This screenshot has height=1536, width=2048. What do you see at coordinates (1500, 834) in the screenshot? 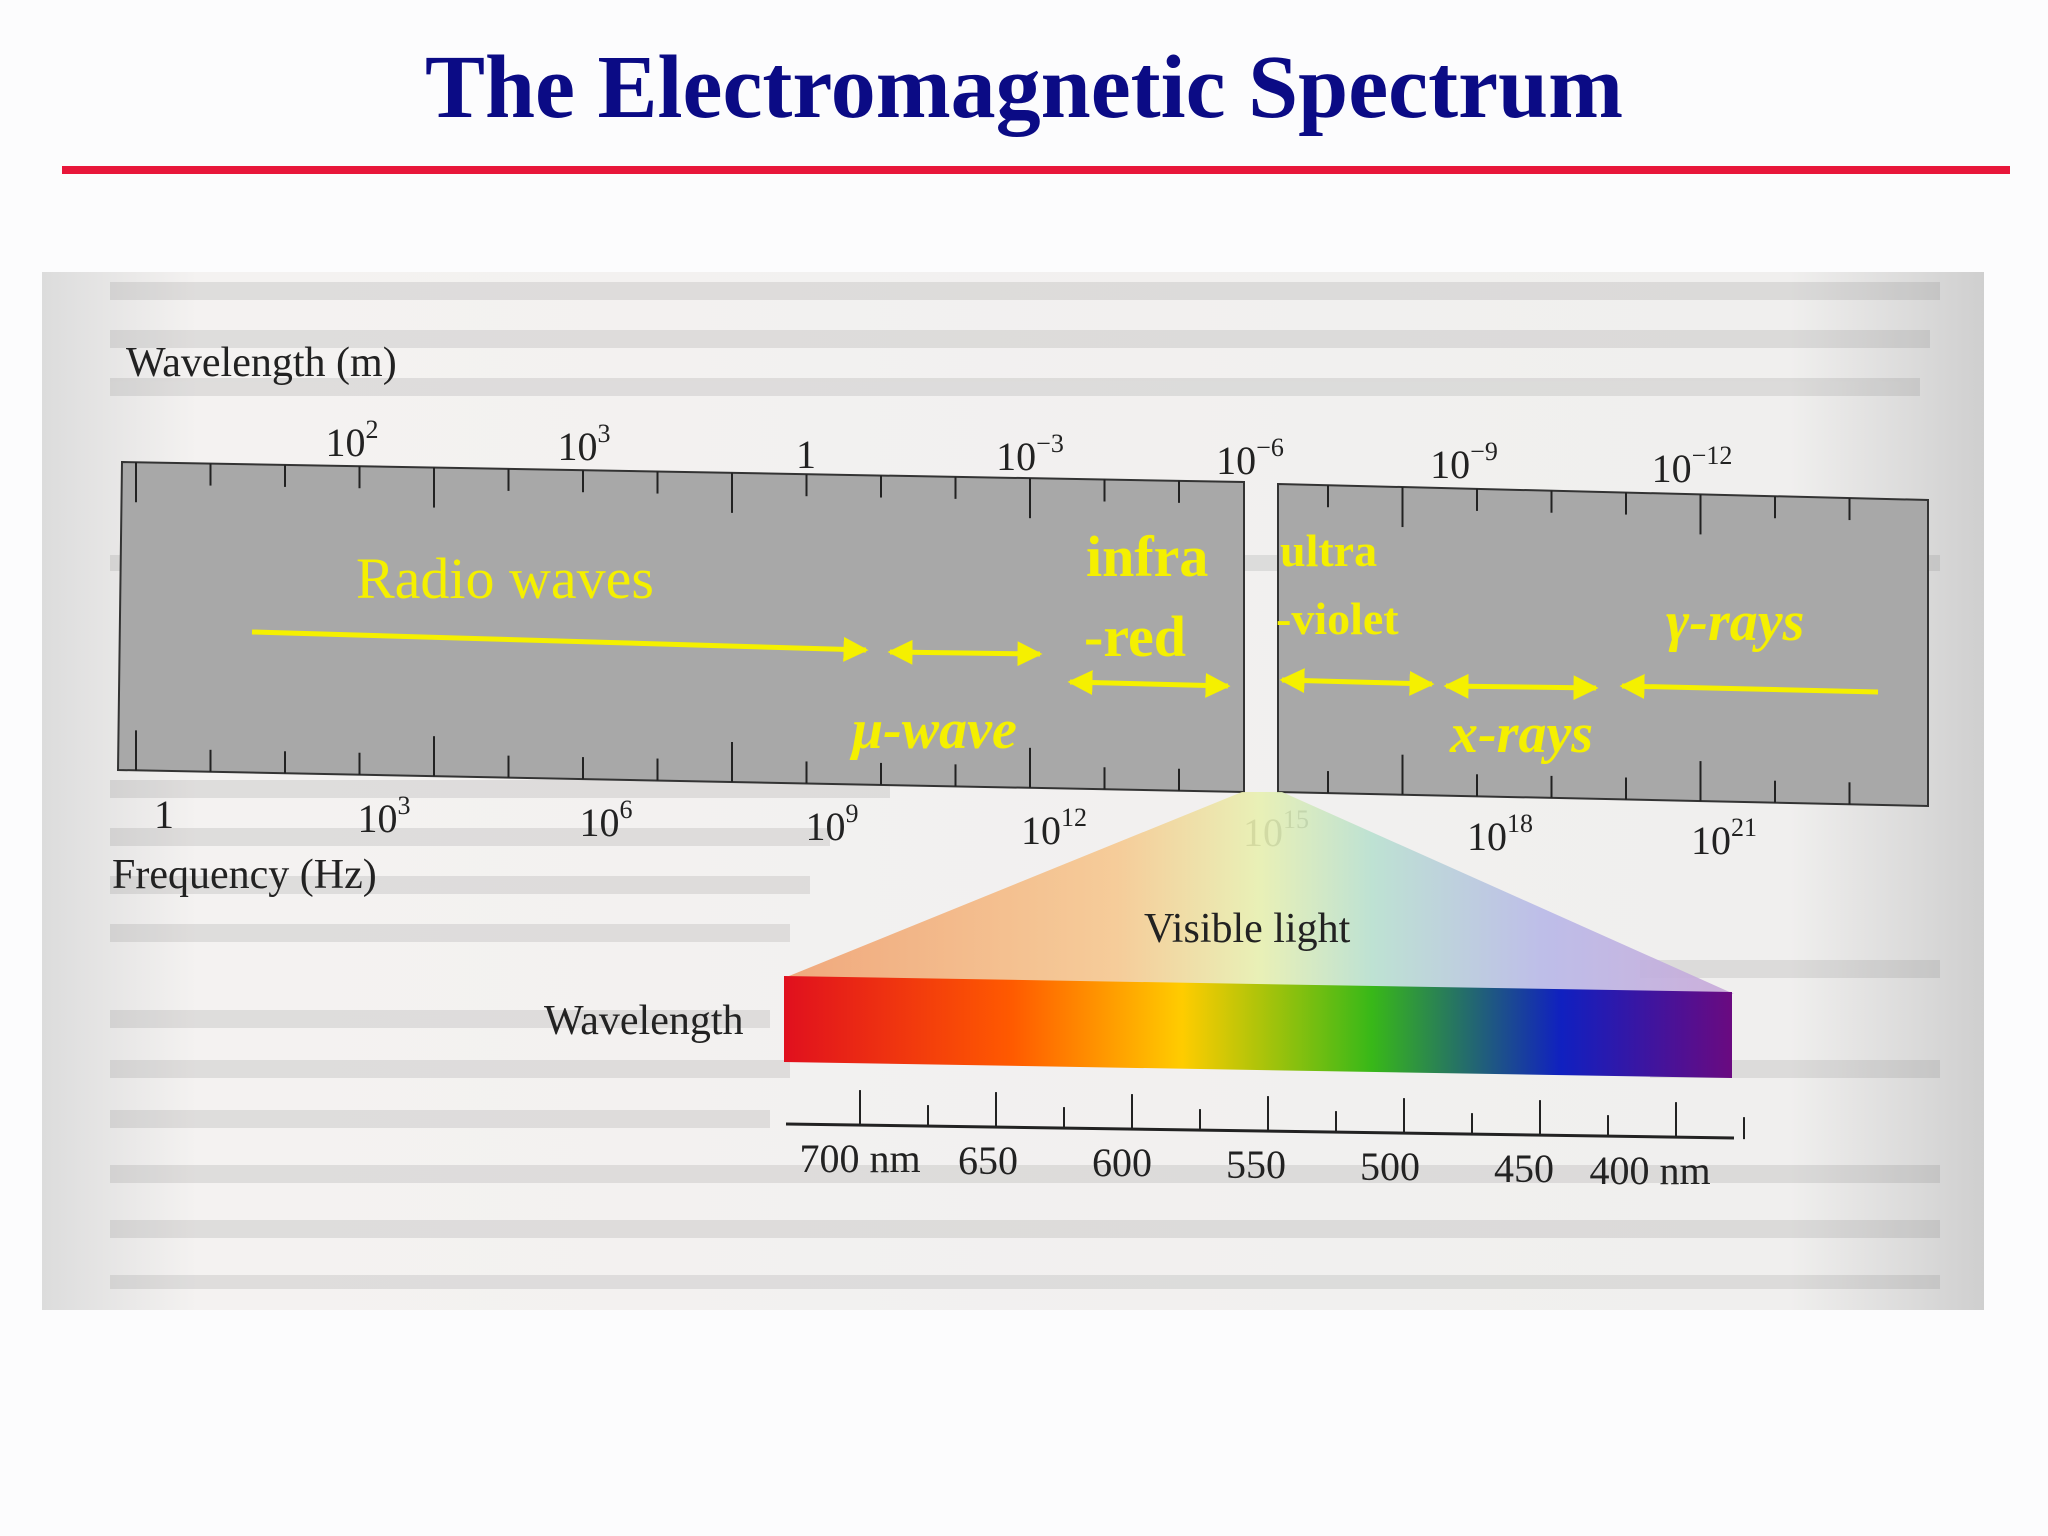
I see `frequency-tick-label: 10¹⁸` at bounding box center [1500, 834].